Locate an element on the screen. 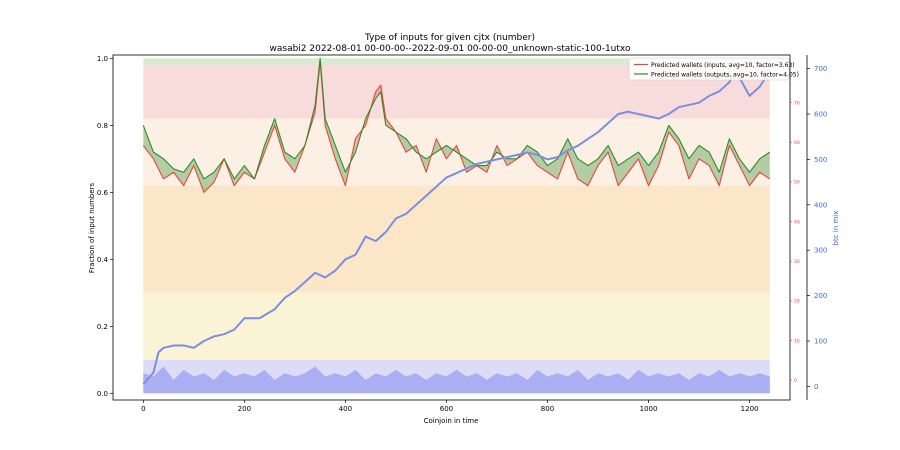 Image resolution: width=900 pixels, height=450 pixels. y2-tick-label: 400 is located at coordinates (820, 205).